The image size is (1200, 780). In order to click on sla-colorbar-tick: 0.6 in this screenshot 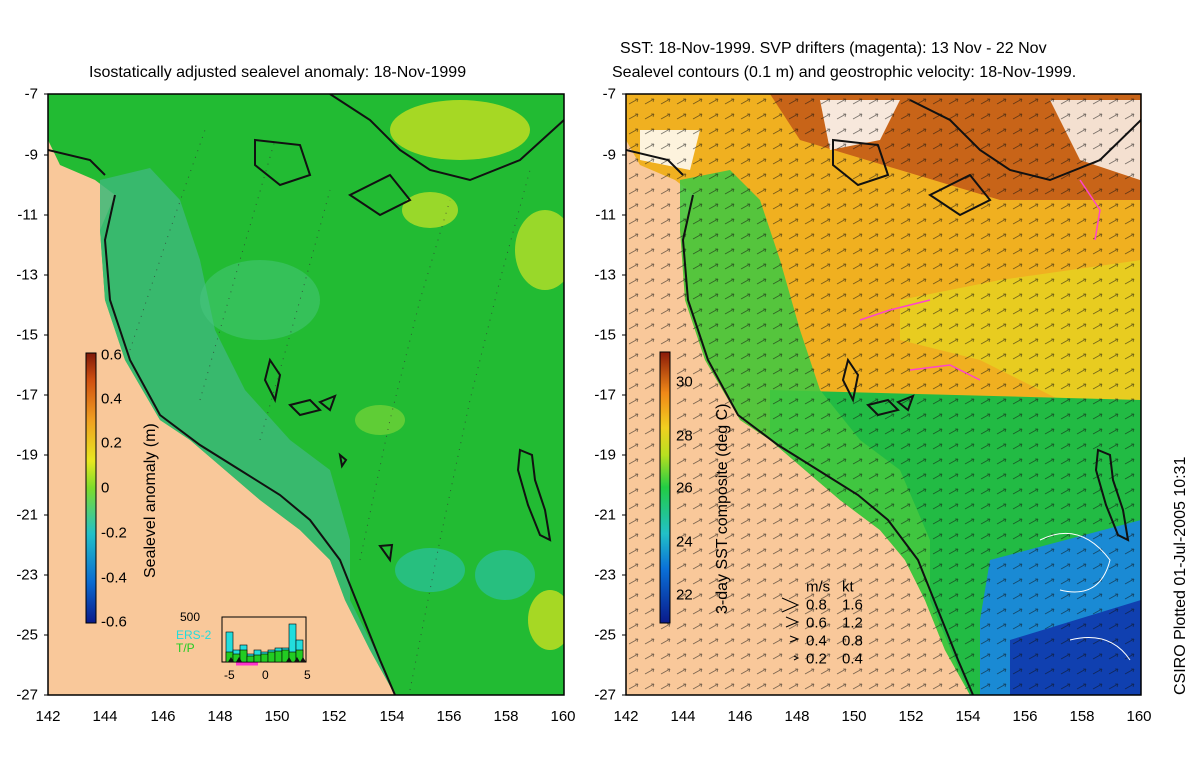, I will do `click(111, 355)`.